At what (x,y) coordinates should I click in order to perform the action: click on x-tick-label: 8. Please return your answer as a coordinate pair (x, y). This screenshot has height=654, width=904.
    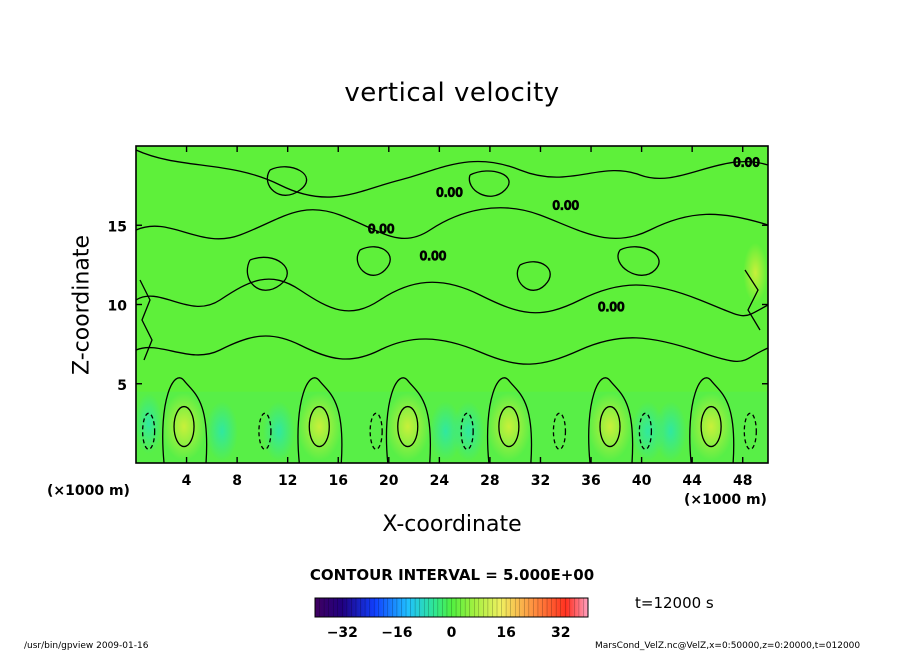
    Looking at the image, I should click on (237, 481).